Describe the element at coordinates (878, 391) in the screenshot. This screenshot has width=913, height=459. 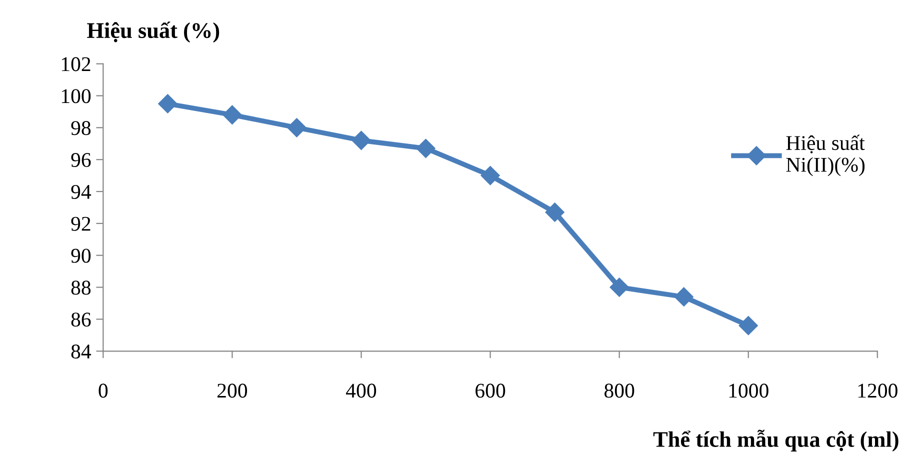
I see `x-tick-label: 1200` at that location.